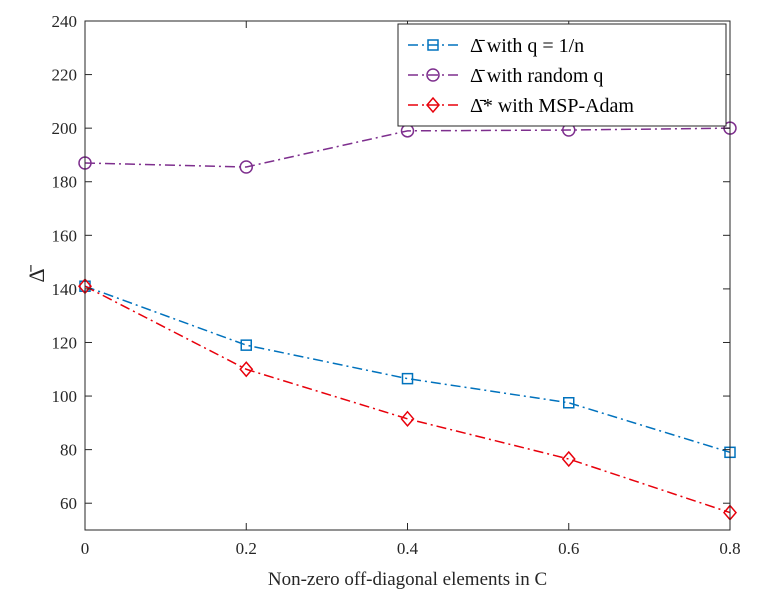 This screenshot has width=758, height=590. Describe the element at coordinates (65, 235) in the screenshot. I see `y-tick-label: 160` at that location.